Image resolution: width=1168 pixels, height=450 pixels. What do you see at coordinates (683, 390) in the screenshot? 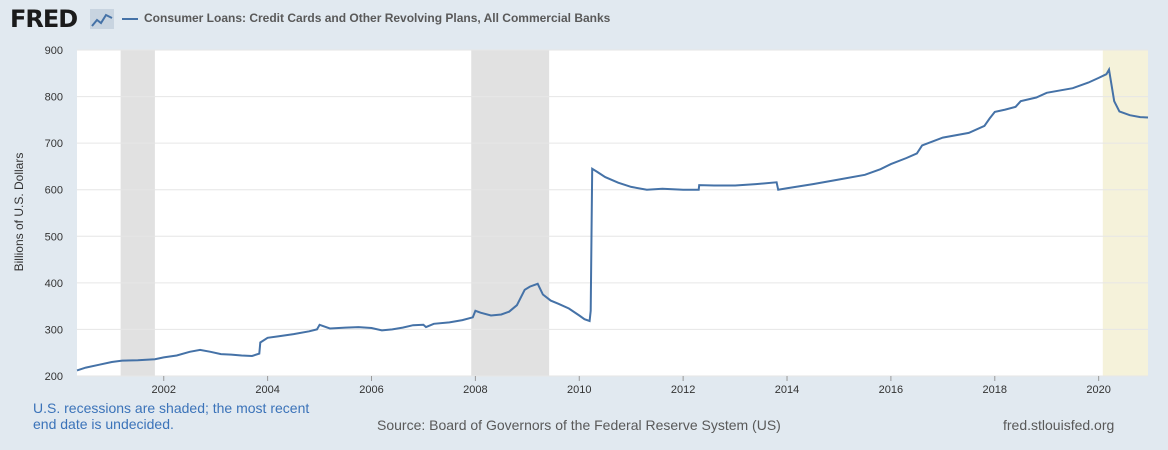
I see `x-tick-2012: 2012` at bounding box center [683, 390].